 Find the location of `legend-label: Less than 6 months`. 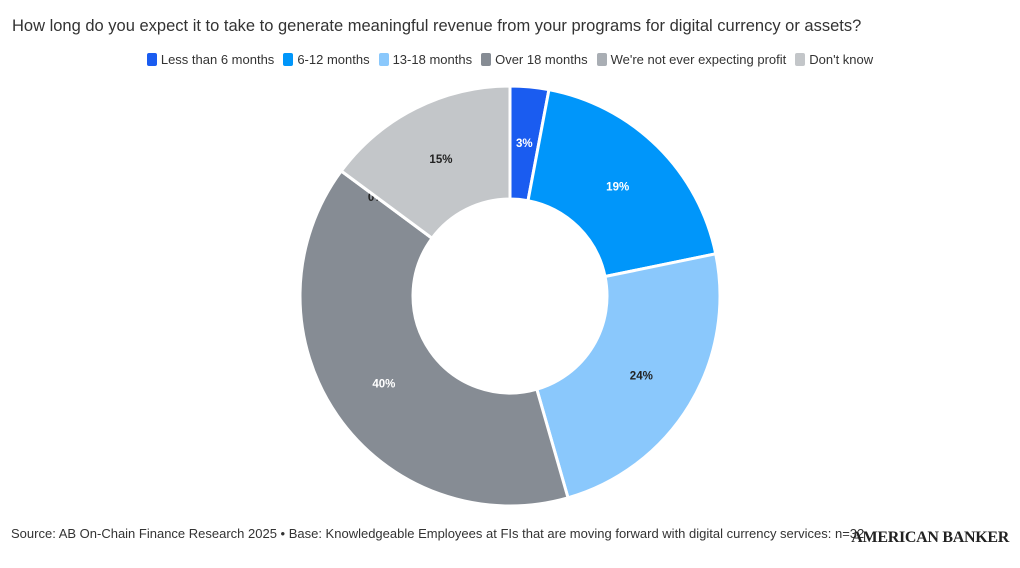

legend-label: Less than 6 months is located at coordinates (217, 59).